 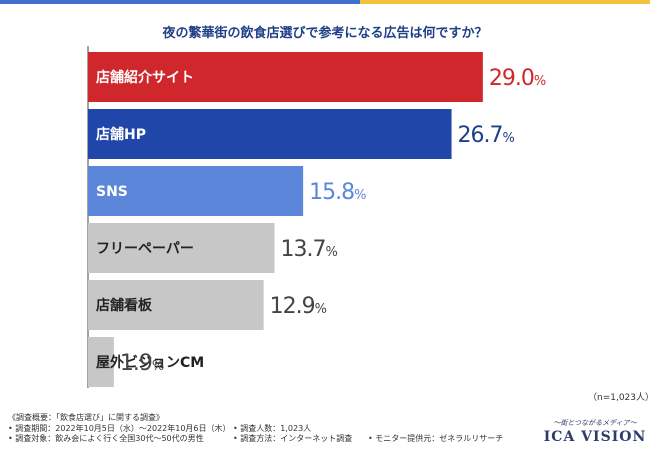 I want to click on value-label-5: 1.9%, so click(x=142, y=363).